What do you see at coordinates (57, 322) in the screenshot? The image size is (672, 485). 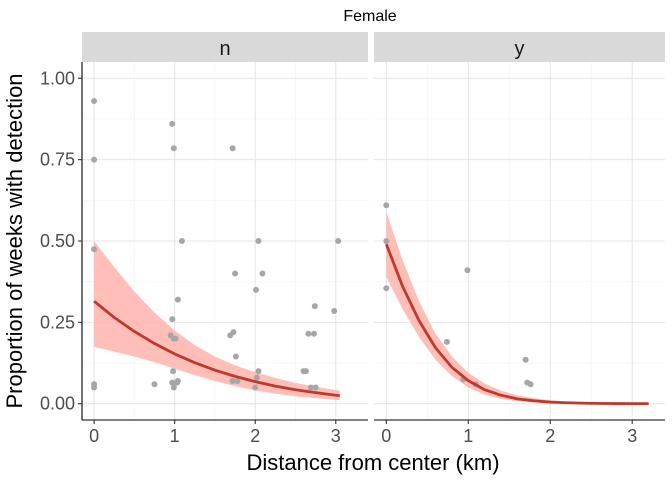 I see `y-tick-label: 0.25` at bounding box center [57, 322].